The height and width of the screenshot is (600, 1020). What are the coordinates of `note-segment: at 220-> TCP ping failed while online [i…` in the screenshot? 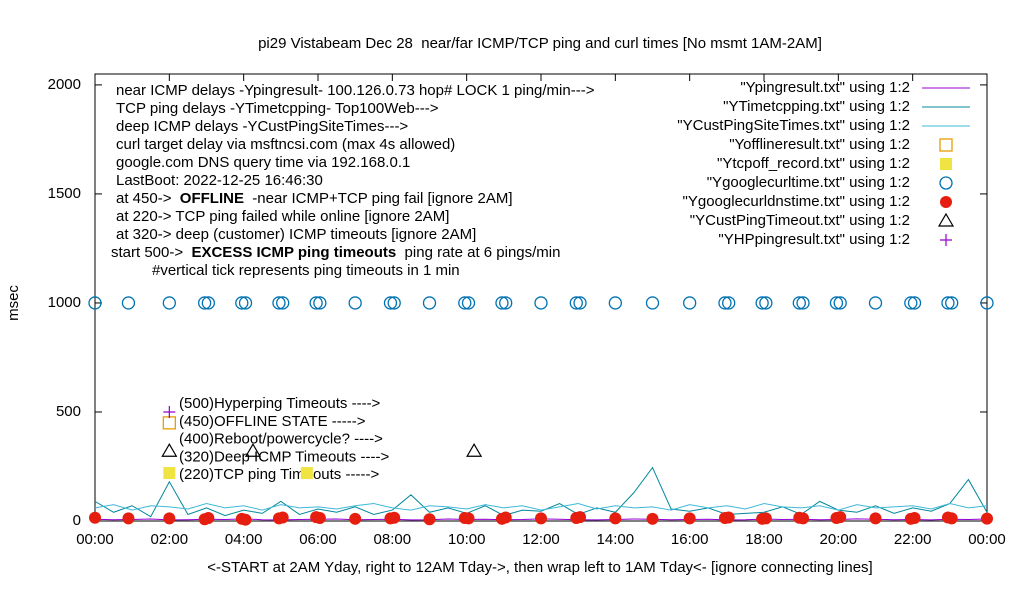 It's located at (282, 216).